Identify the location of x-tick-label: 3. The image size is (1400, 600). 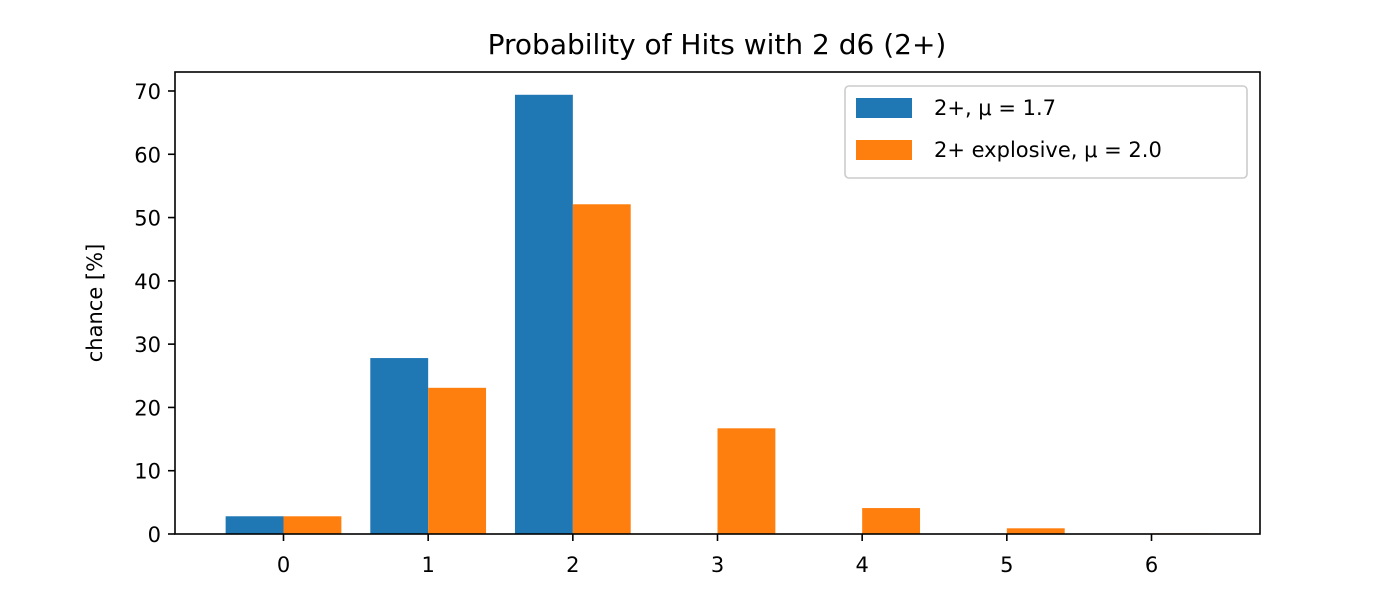
(717, 565).